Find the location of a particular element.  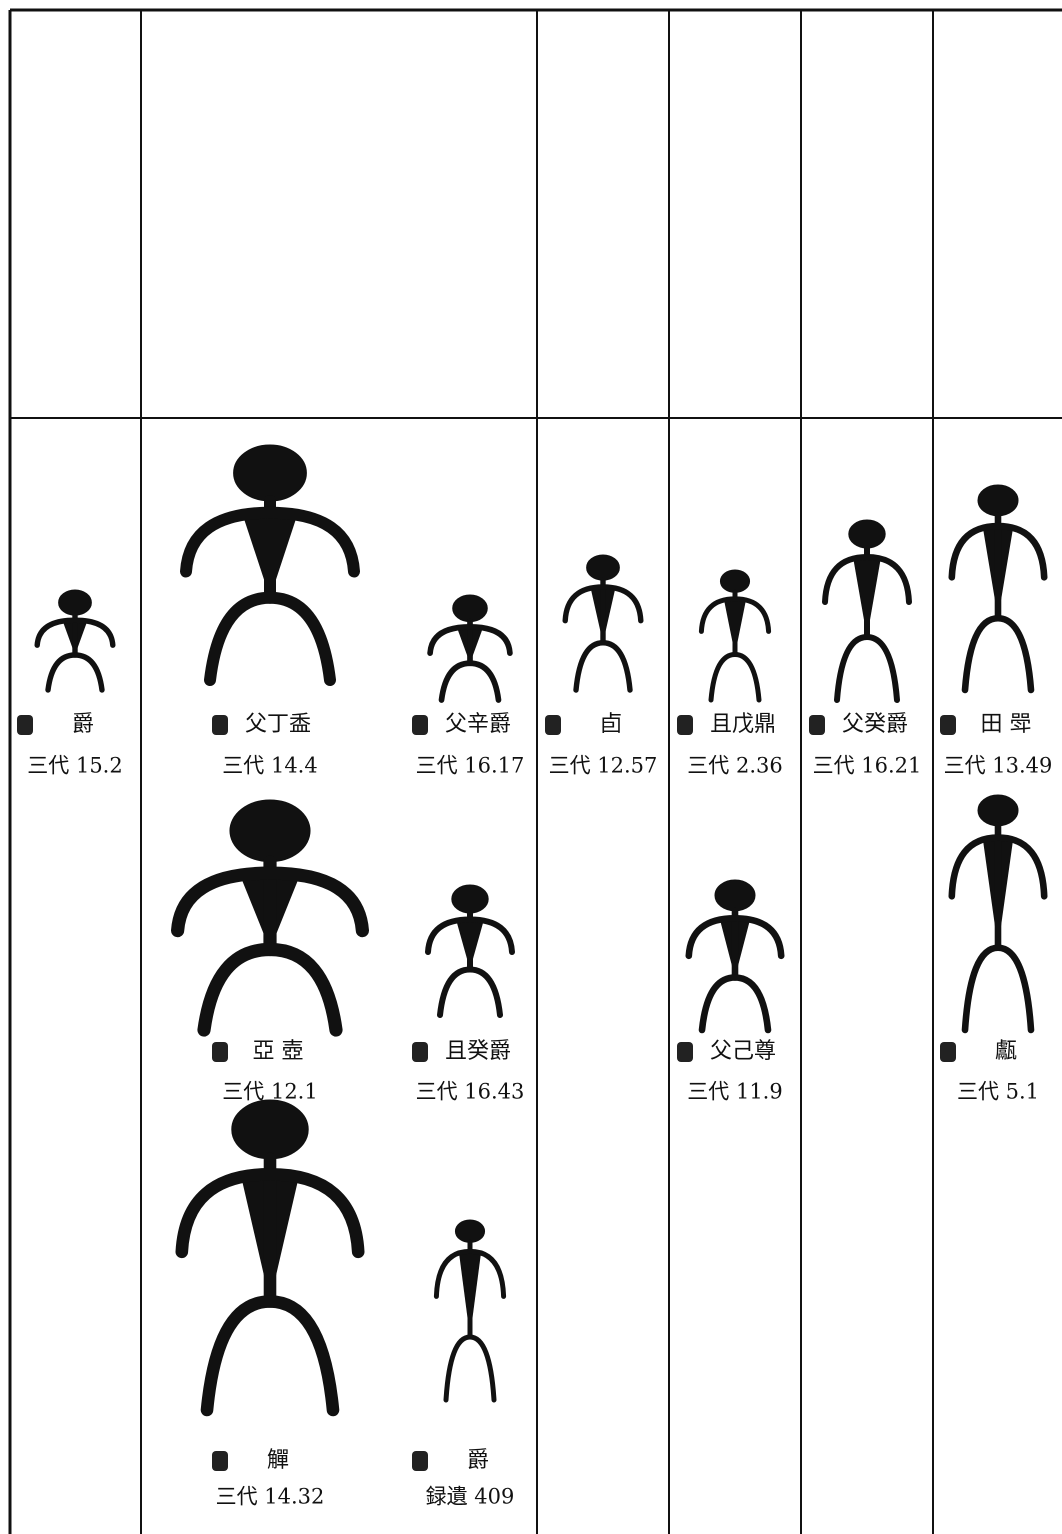

entry-name: 甗 is located at coordinates (1006, 1051).